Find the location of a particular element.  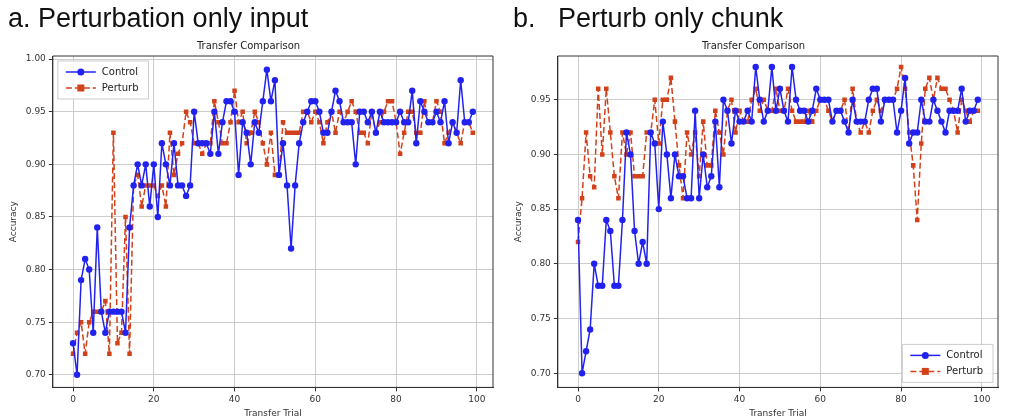

chart-title: a. Perturbation only input is located at coordinates (158, 18).